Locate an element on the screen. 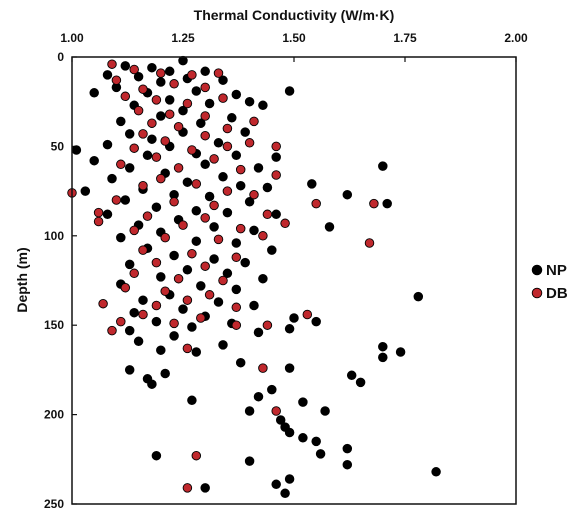 The height and width of the screenshot is (513, 575). x-tick-label: 1.75 is located at coordinates (405, 38).